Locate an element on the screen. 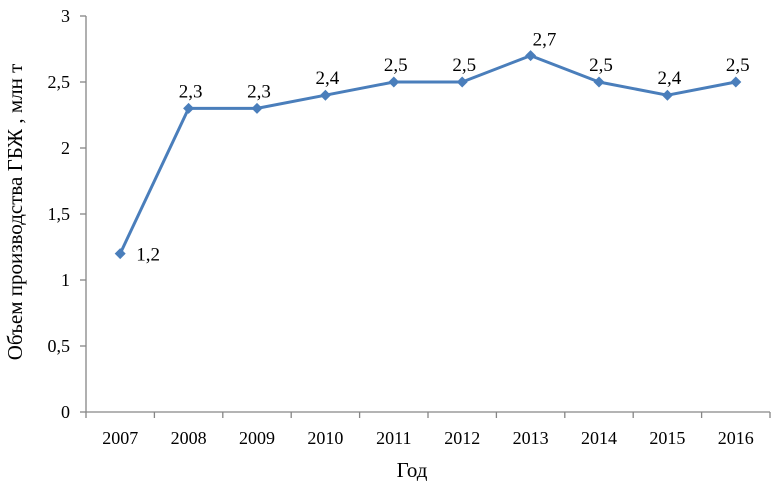 The image size is (778, 489). x-tick-label: 2016 is located at coordinates (736, 438).